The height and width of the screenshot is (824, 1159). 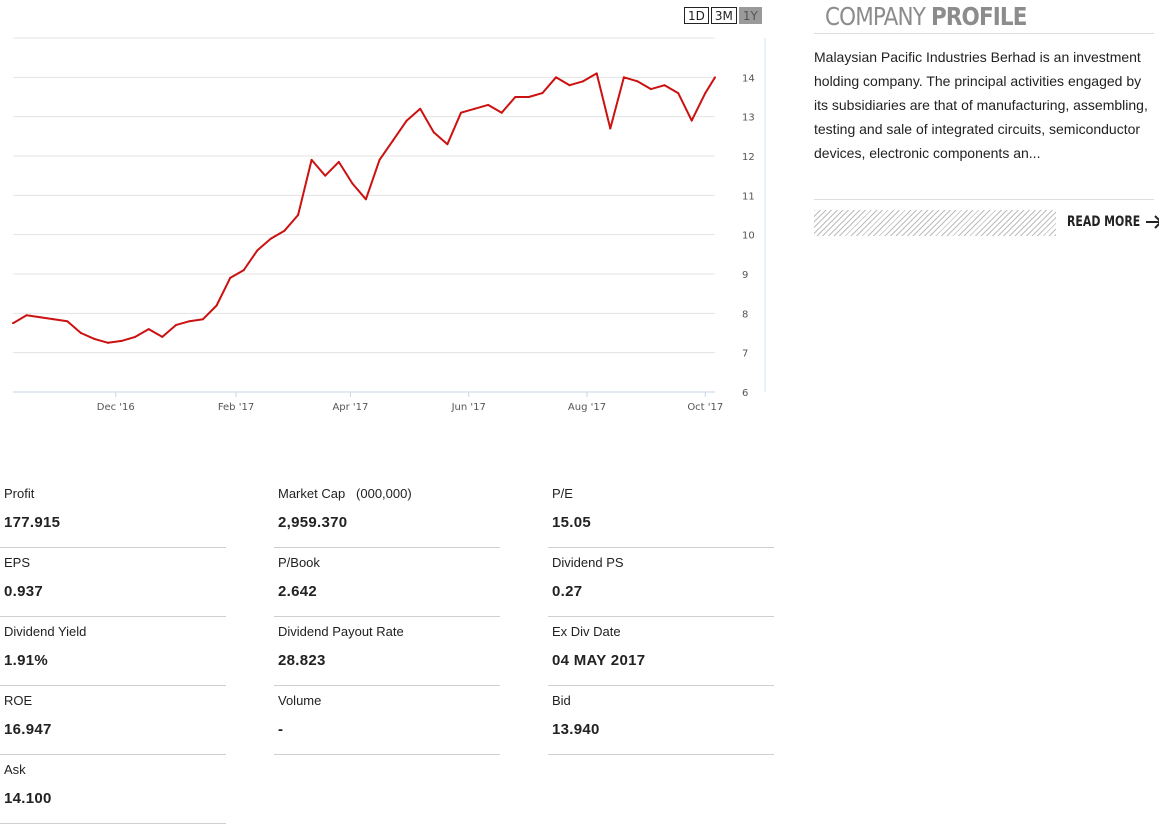 I want to click on hatch-pattern, so click(x=935, y=223).